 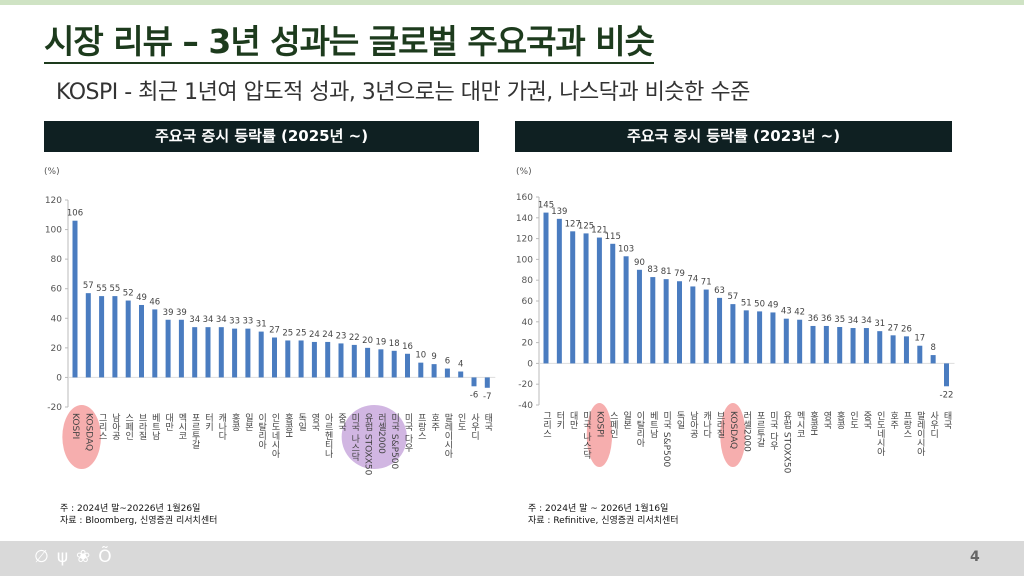 I want to click on chart-left-ytick-label: 60, so click(x=57, y=290).